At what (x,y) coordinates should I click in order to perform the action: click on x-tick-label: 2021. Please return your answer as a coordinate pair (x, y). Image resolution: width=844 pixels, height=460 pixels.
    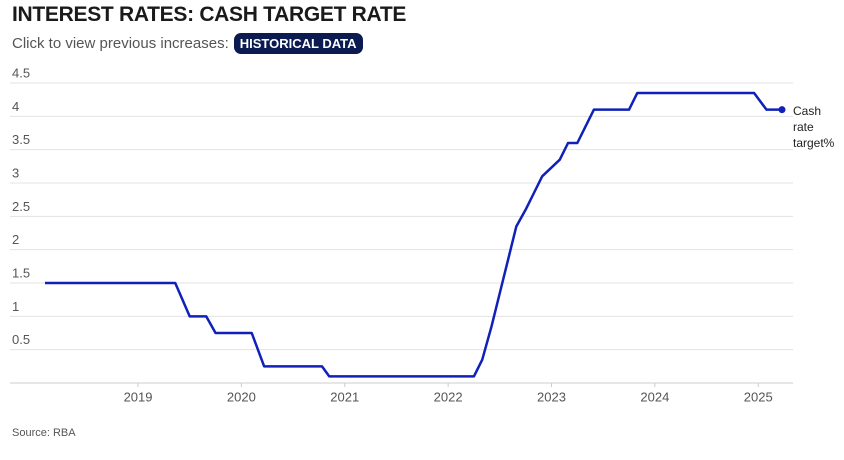
    Looking at the image, I should click on (344, 396).